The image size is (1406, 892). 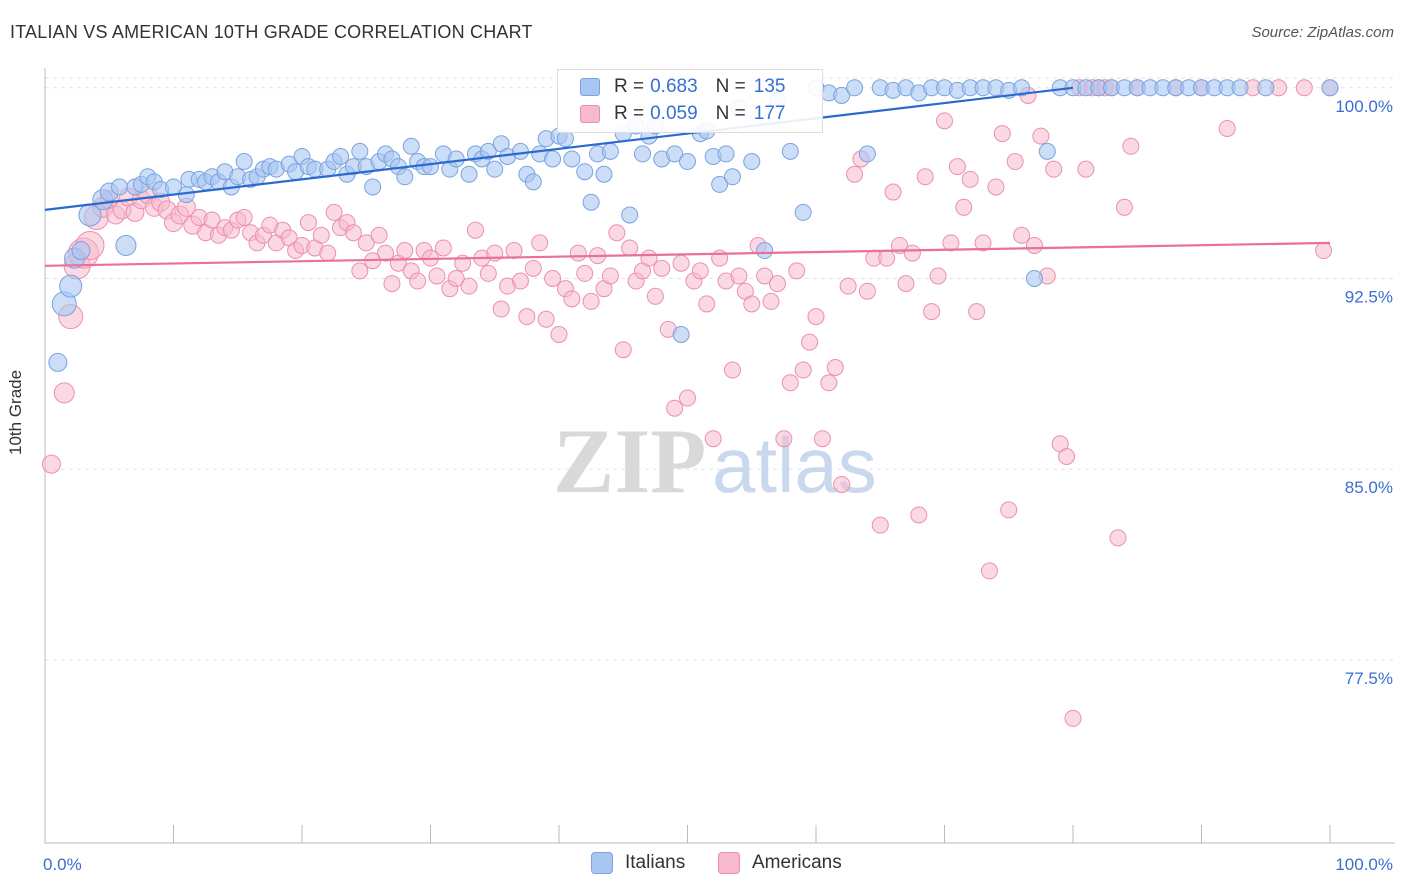 I want to click on bottom-legend-americans: Americans, so click(x=780, y=863).